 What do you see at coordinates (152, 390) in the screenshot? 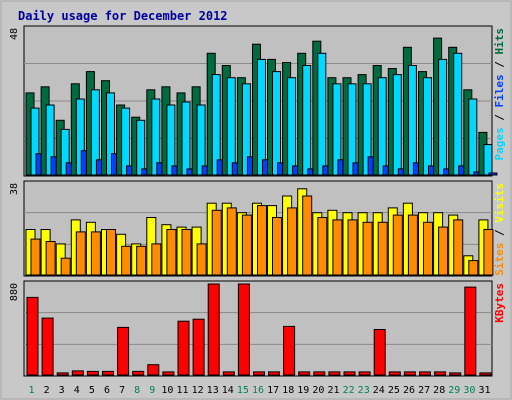
I see `x-tick-day-9: 9` at bounding box center [152, 390].